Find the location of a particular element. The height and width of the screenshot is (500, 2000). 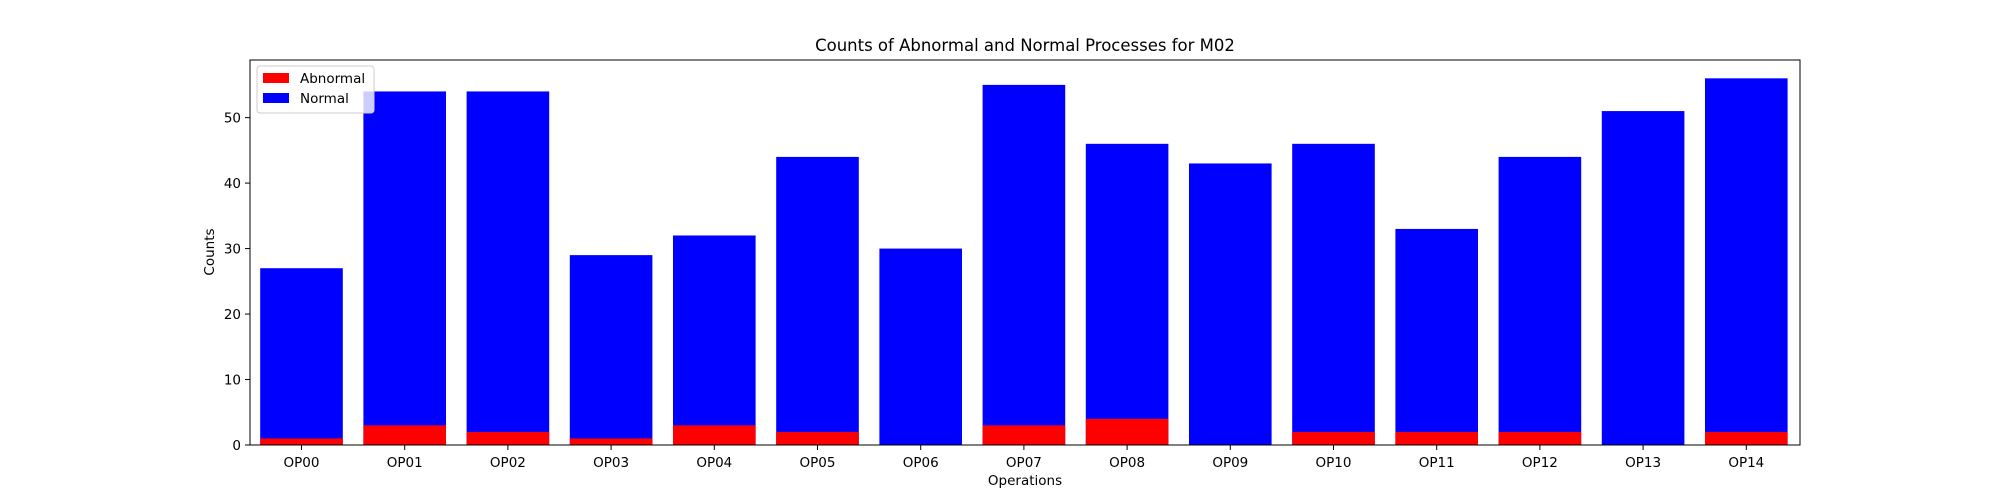

y-tick-label: 30 is located at coordinates (232, 250).